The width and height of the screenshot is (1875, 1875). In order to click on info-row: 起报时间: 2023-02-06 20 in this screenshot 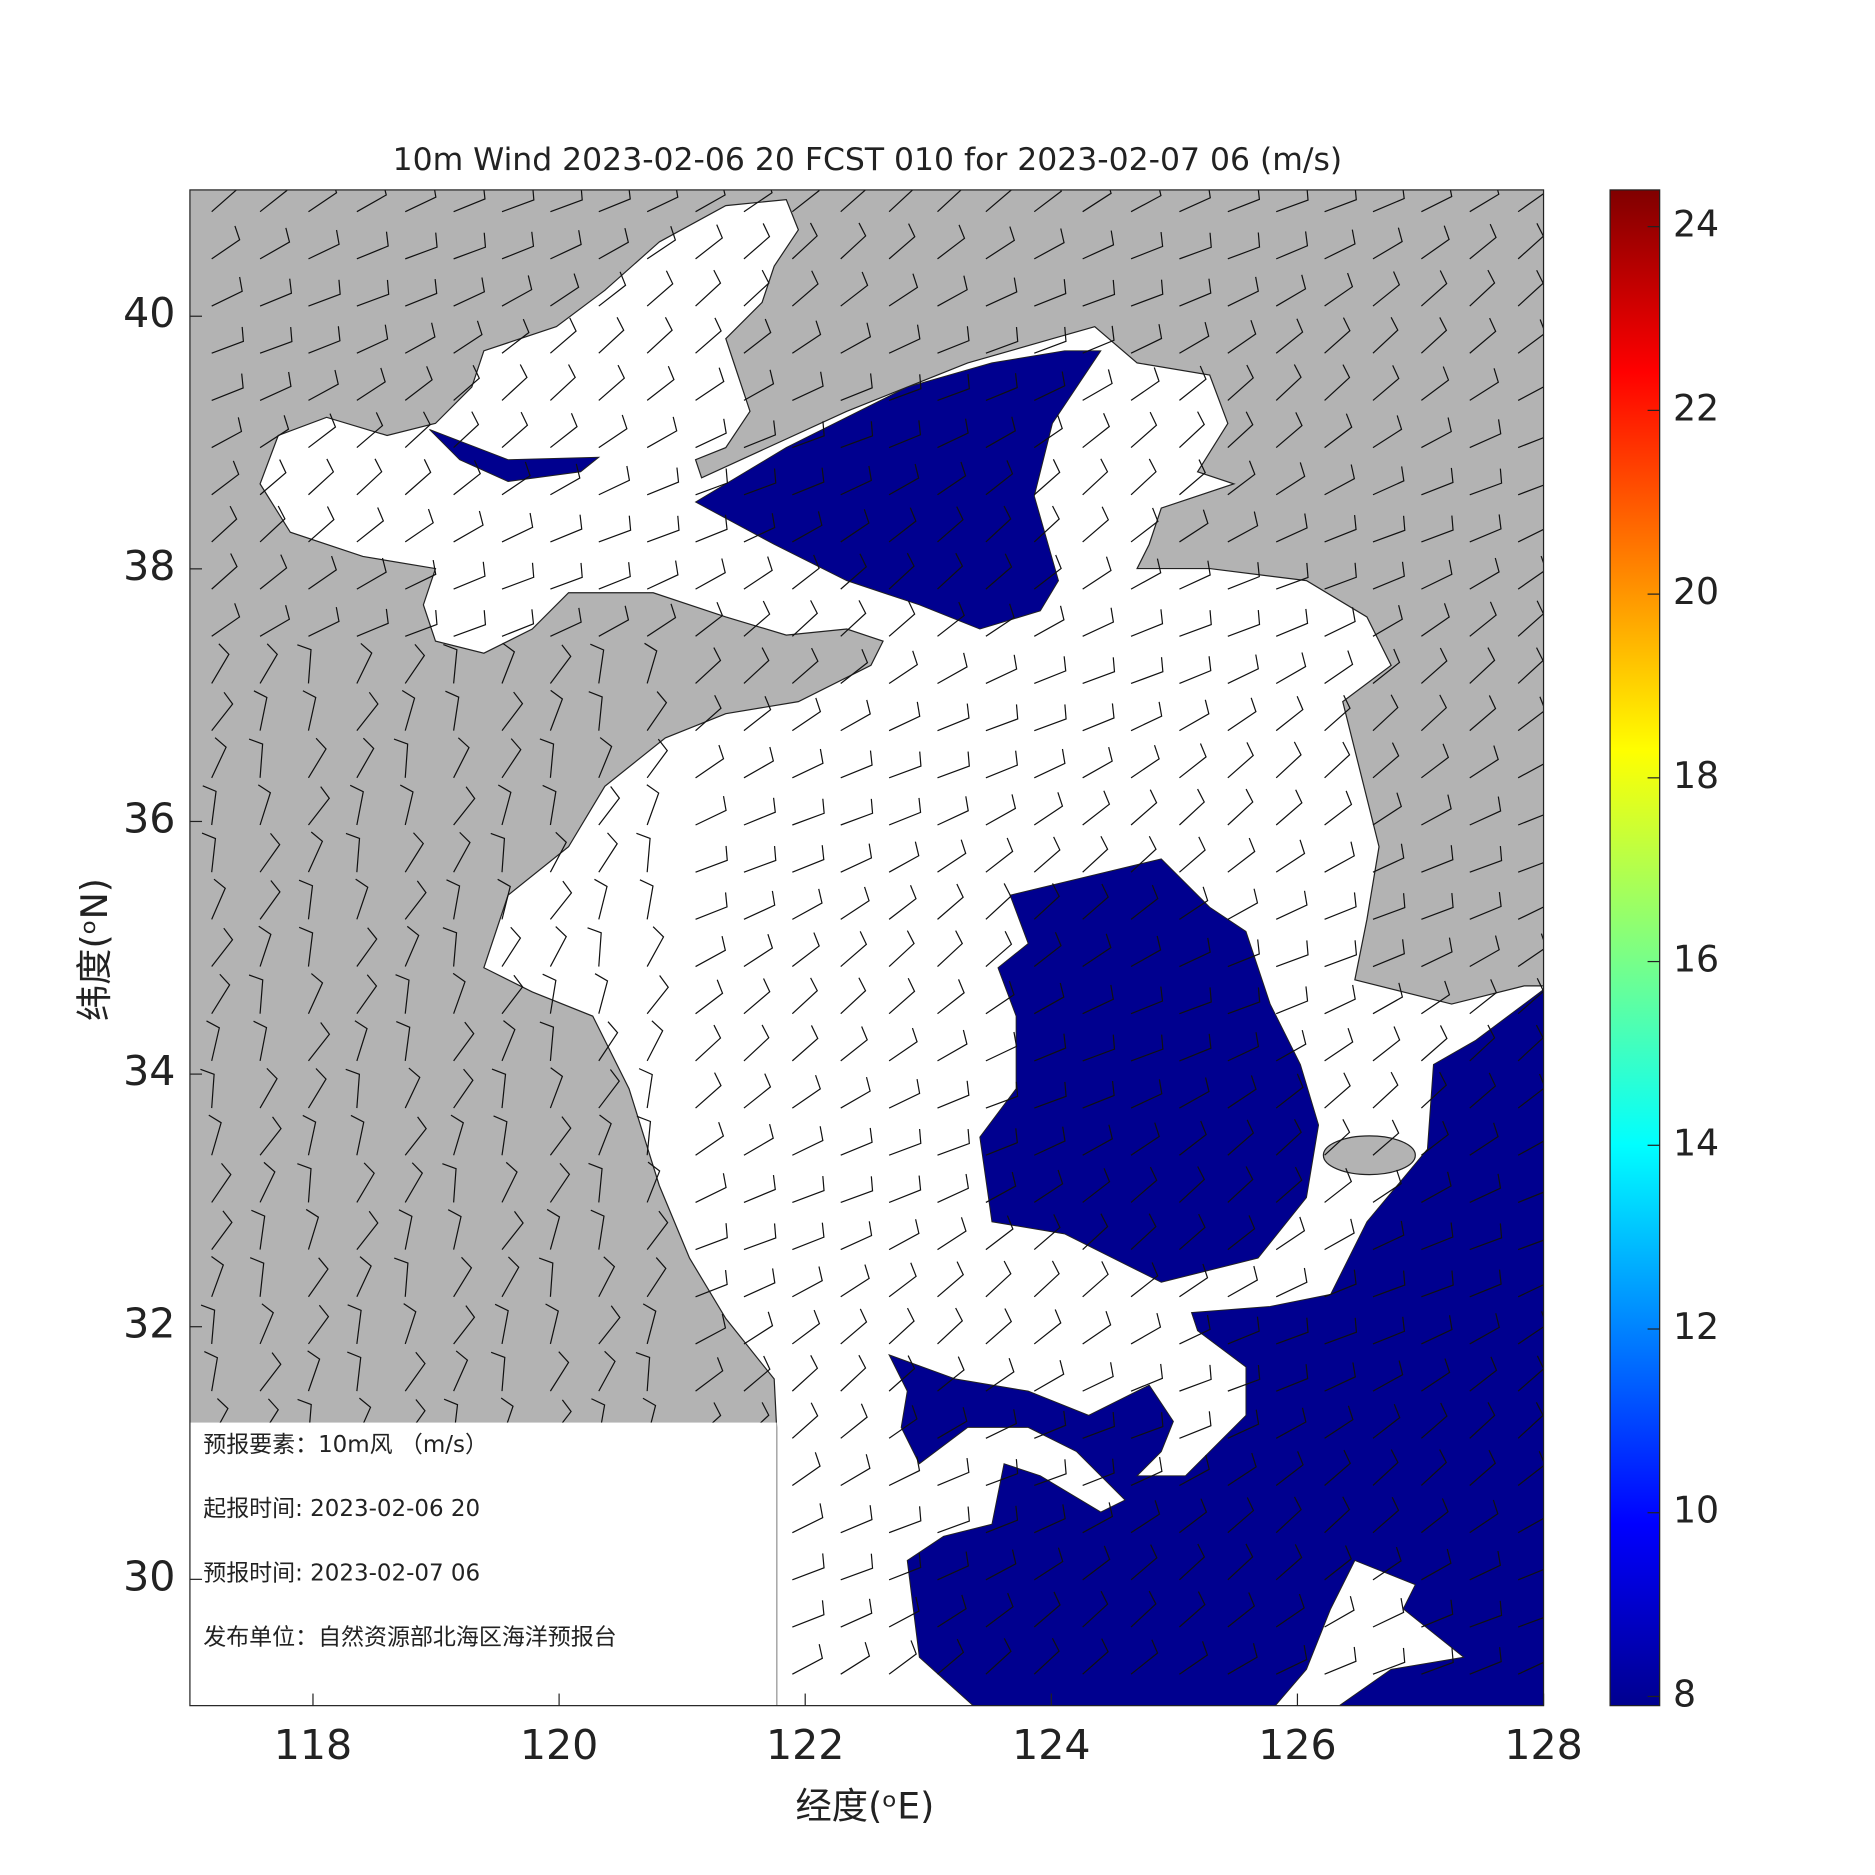, I will do `click(341, 1509)`.